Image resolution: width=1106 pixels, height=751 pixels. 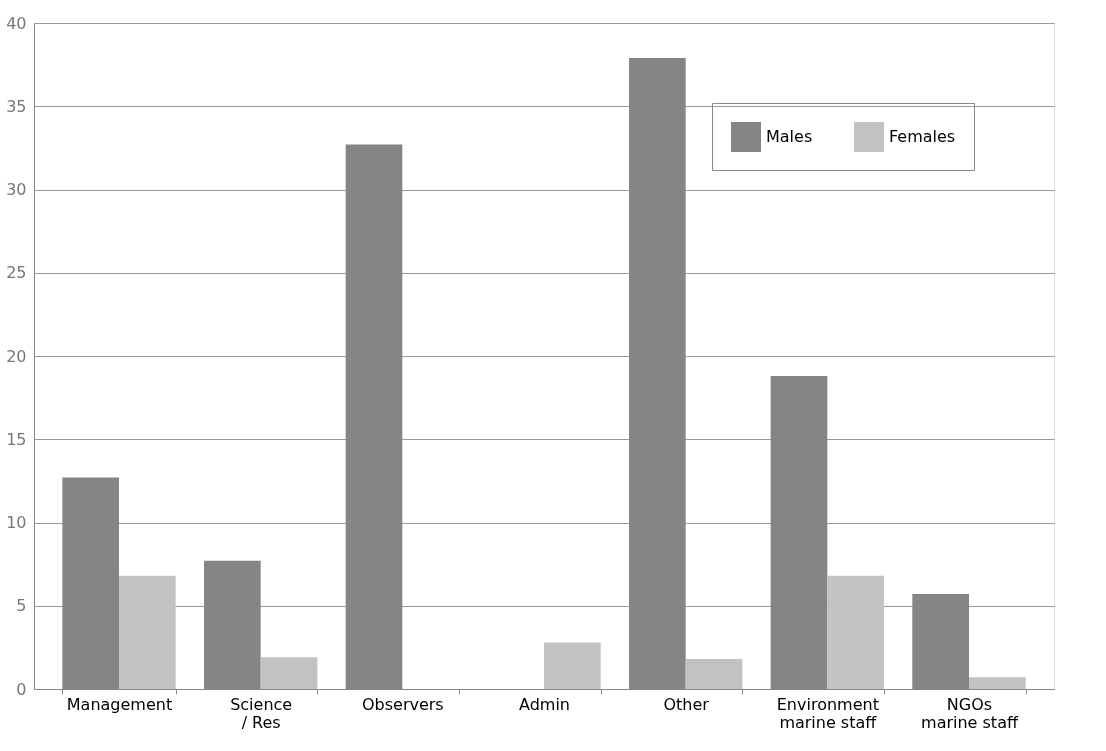 What do you see at coordinates (544, 704) in the screenshot?
I see `x-tick-label: Admin` at bounding box center [544, 704].